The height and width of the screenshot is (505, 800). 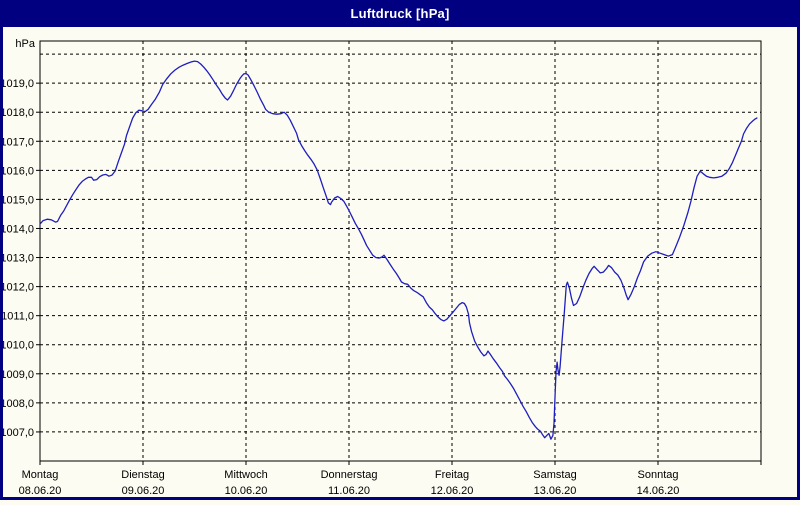 What do you see at coordinates (17, 433) in the screenshot?
I see `y-tick-label: 1007,0` at bounding box center [17, 433].